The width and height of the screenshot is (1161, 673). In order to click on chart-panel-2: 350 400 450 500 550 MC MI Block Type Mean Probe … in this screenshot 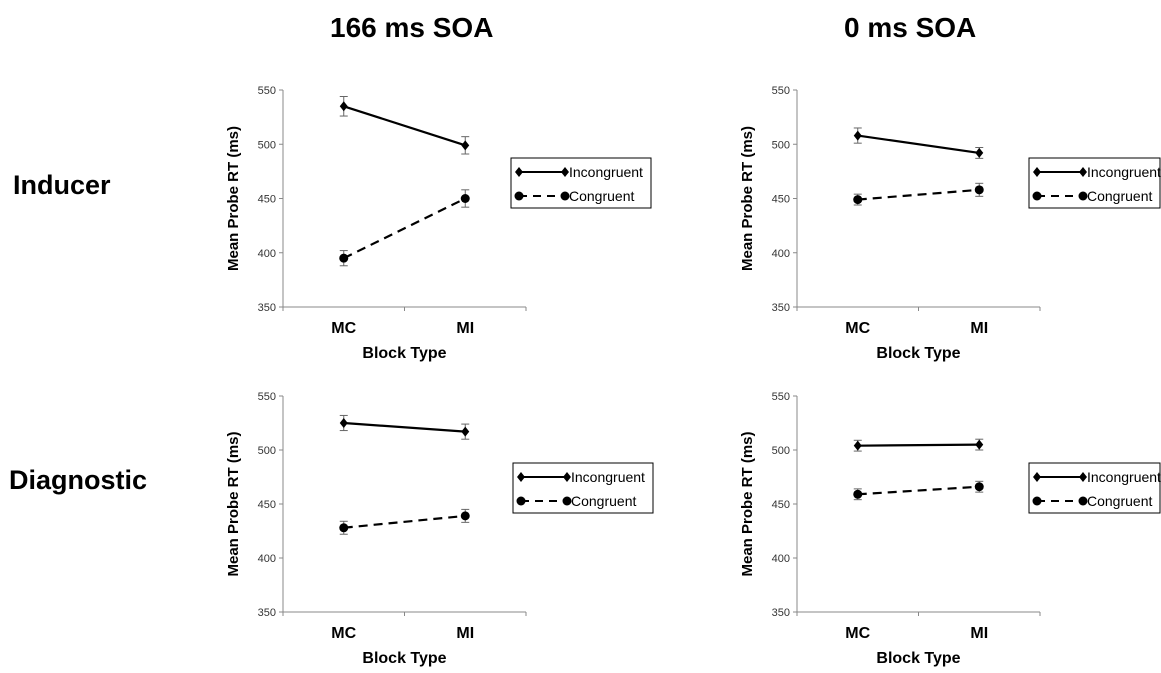, I will do `click(950, 223)`.